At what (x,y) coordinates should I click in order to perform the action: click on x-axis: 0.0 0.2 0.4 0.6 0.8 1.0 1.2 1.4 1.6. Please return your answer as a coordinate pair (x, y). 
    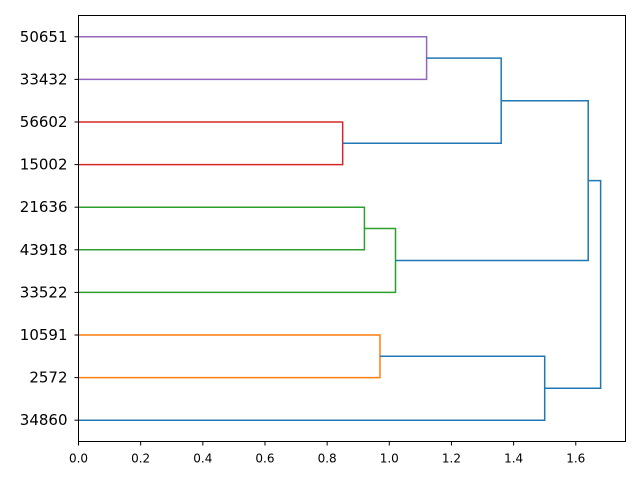
    Looking at the image, I should click on (327, 453).